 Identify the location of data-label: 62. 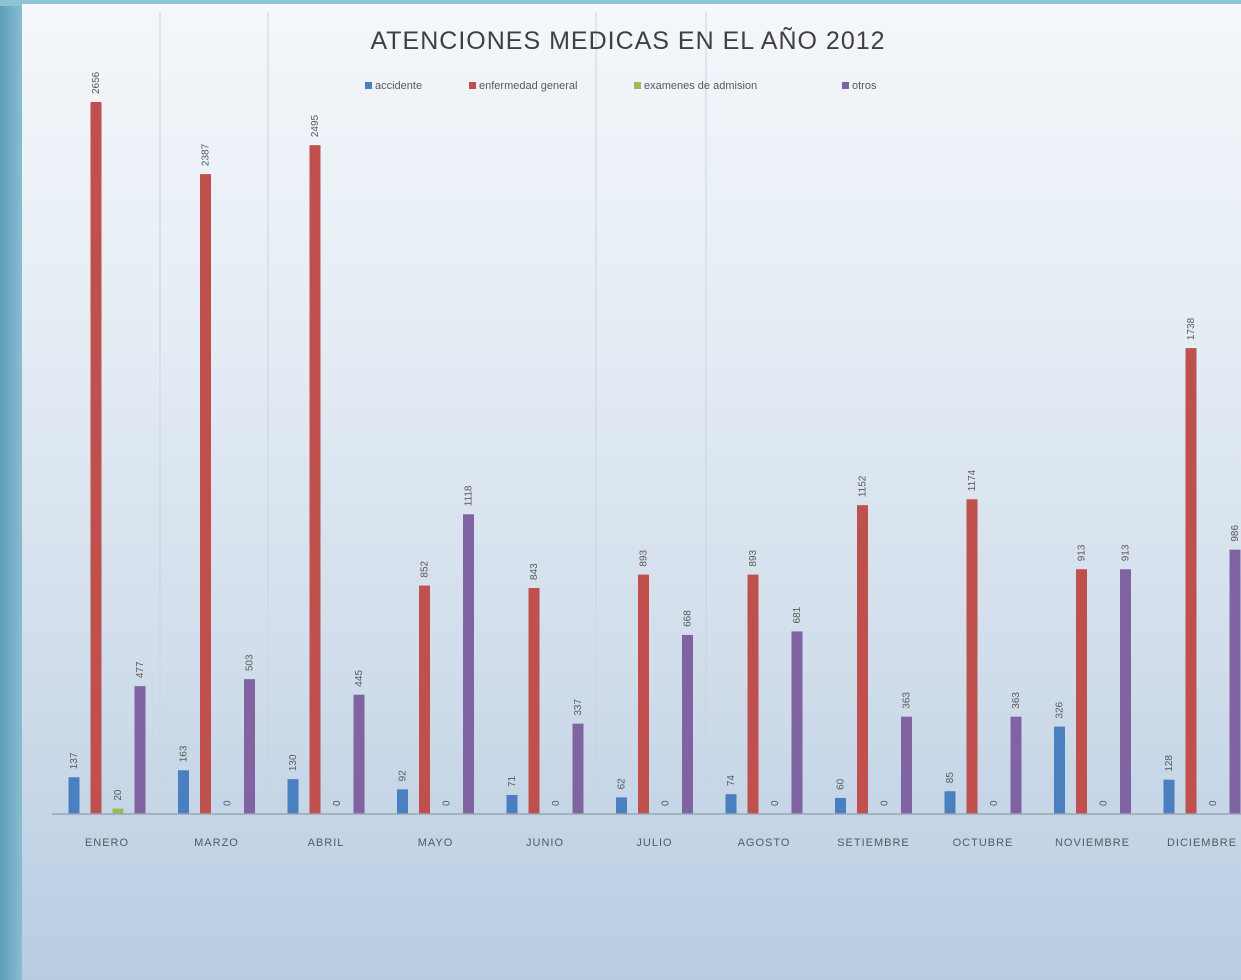
(622, 784).